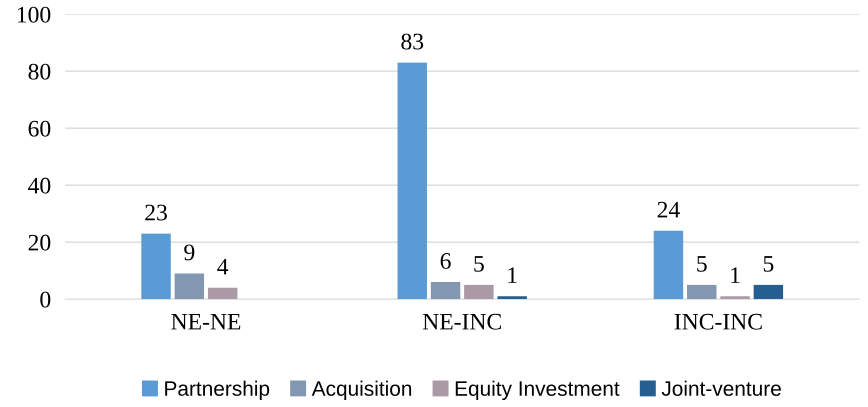  Describe the element at coordinates (718, 322) in the screenshot. I see `x-tick-label: INC-INC` at that location.